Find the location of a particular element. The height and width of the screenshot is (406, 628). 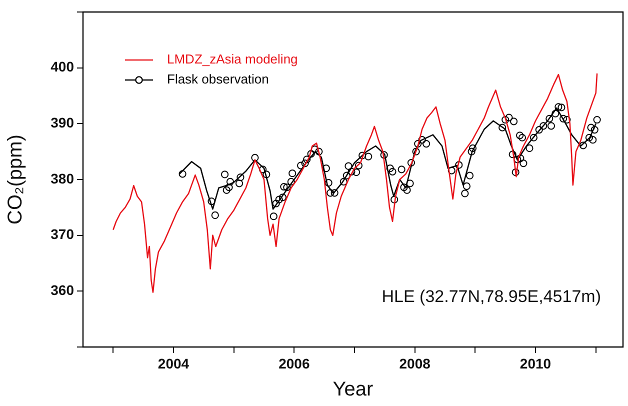

y-tick-label: 360 is located at coordinates (62, 290).